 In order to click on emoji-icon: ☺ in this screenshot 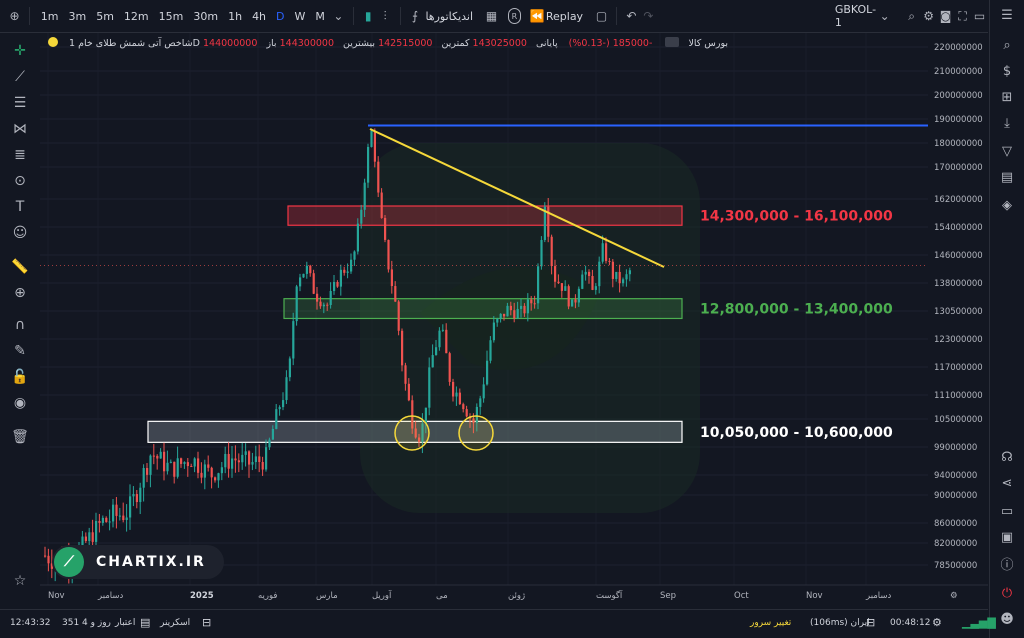, I will do `click(20, 233)`.